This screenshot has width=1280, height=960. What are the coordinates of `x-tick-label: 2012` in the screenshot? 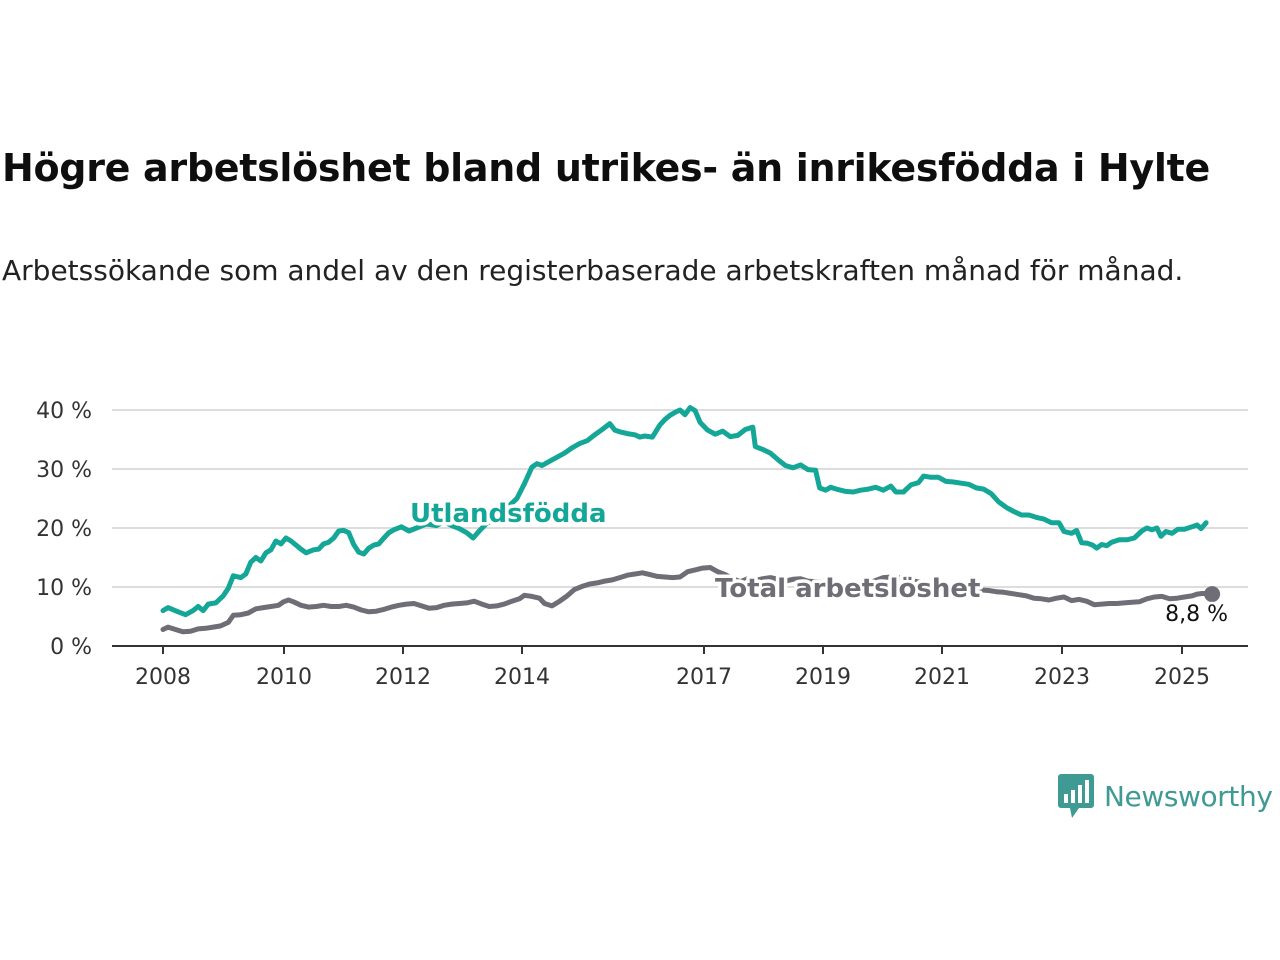 It's located at (403, 677).